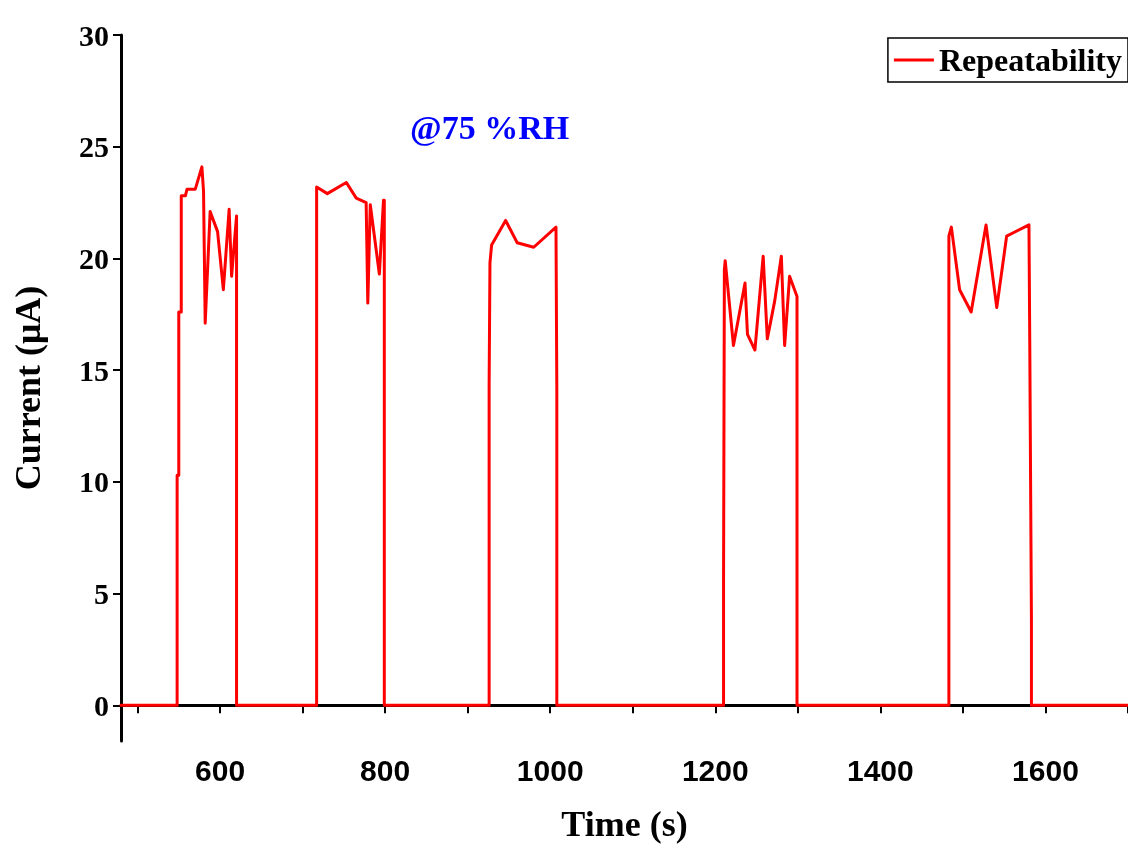 The width and height of the screenshot is (1128, 852). Describe the element at coordinates (94, 482) in the screenshot. I see `y-tick-label: 10` at that location.